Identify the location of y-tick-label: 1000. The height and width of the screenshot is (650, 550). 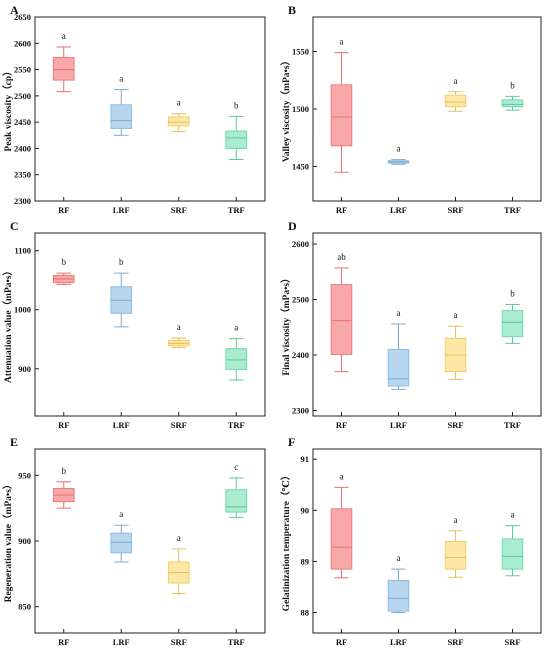
(22, 310).